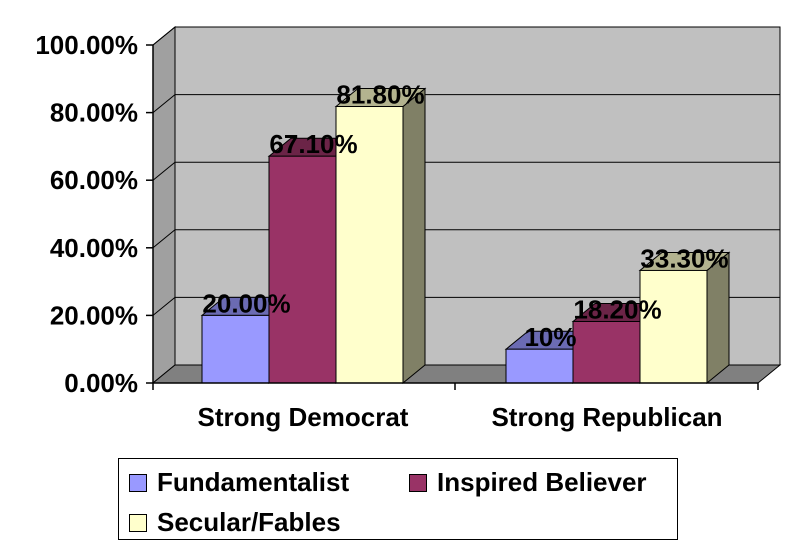 This screenshot has width=798, height=553. I want to click on chart-side-wall, so click(164, 205).